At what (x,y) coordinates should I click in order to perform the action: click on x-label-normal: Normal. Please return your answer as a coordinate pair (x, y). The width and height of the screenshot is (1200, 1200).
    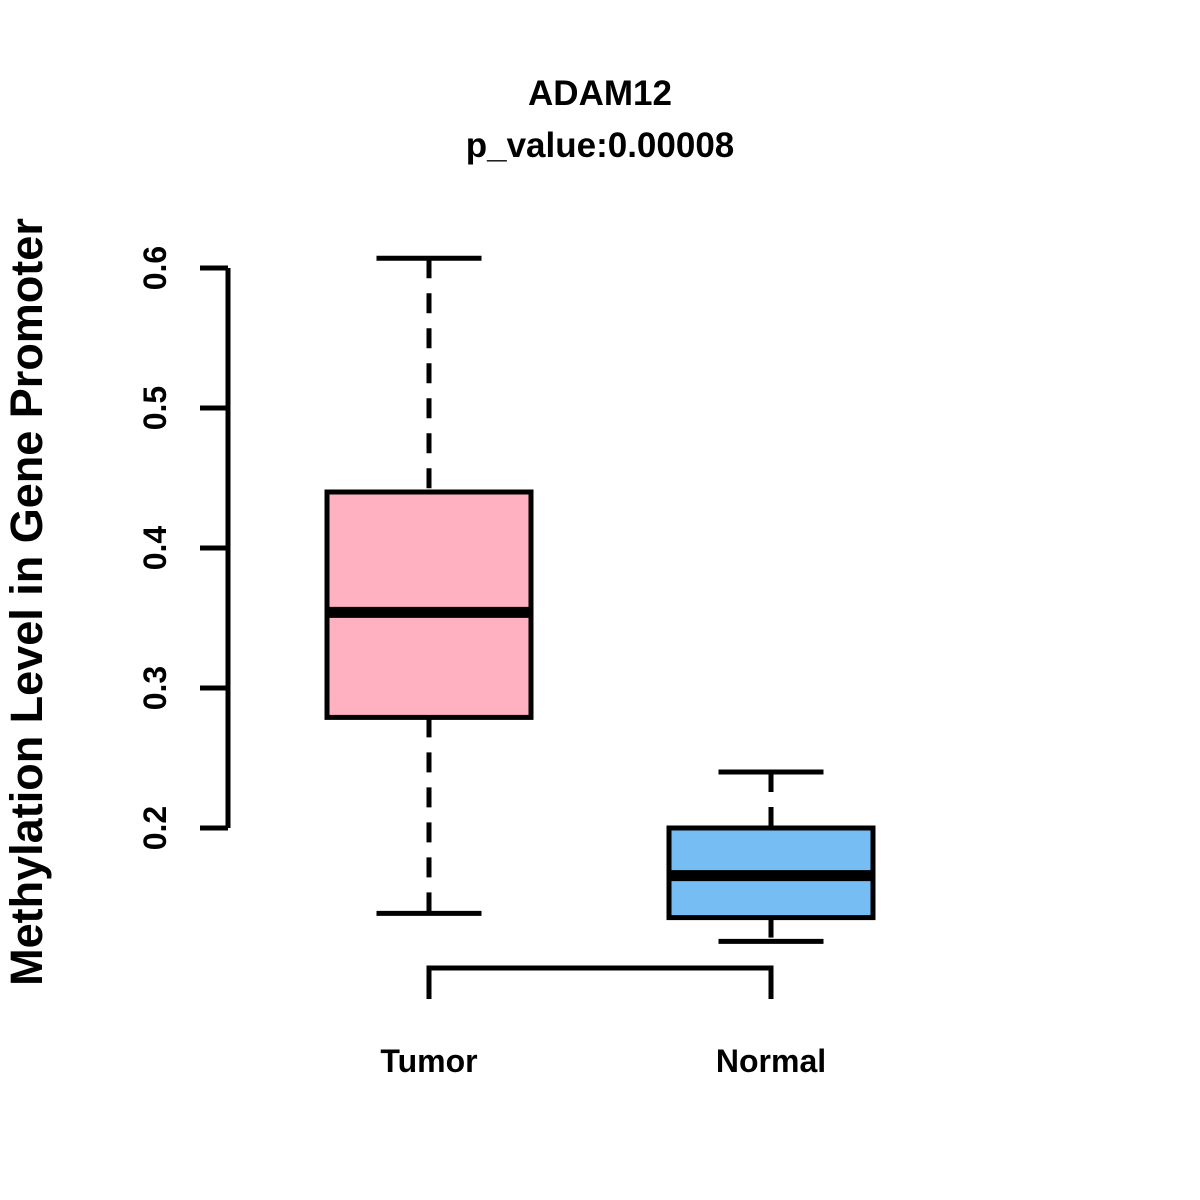
    Looking at the image, I should click on (771, 1061).